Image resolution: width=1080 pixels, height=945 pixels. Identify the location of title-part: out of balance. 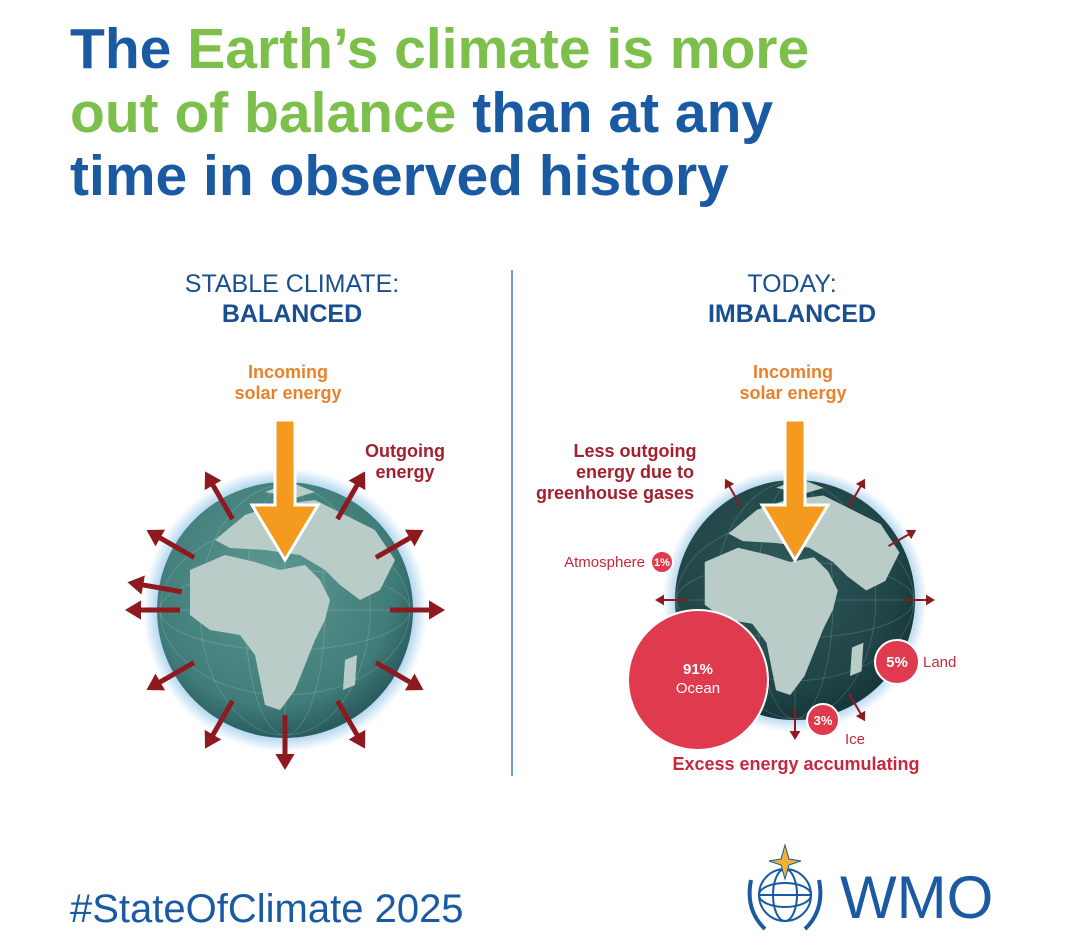
(263, 113).